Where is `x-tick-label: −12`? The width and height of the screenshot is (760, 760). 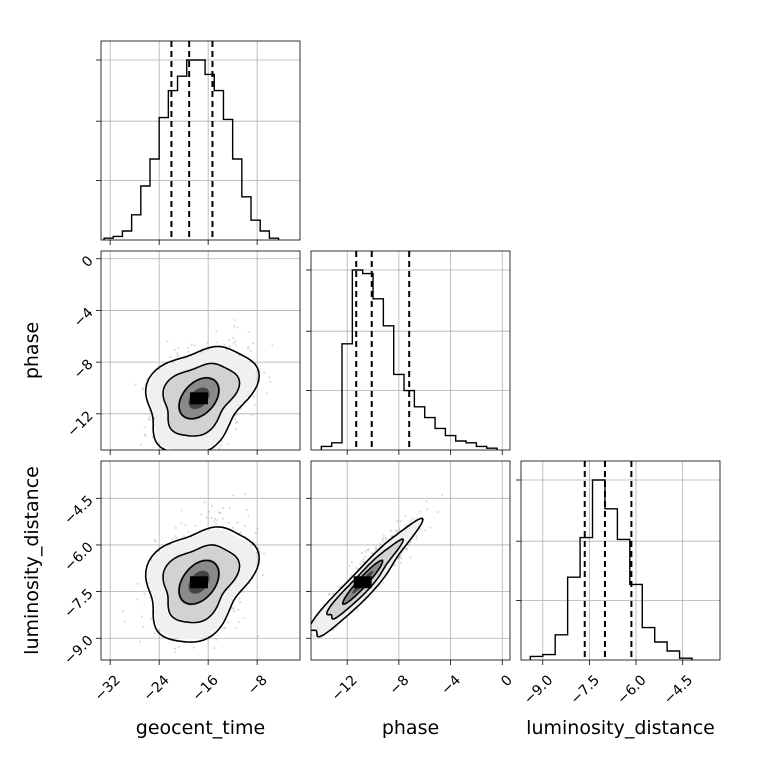
x-tick-label: −12 is located at coordinates (345, 688).